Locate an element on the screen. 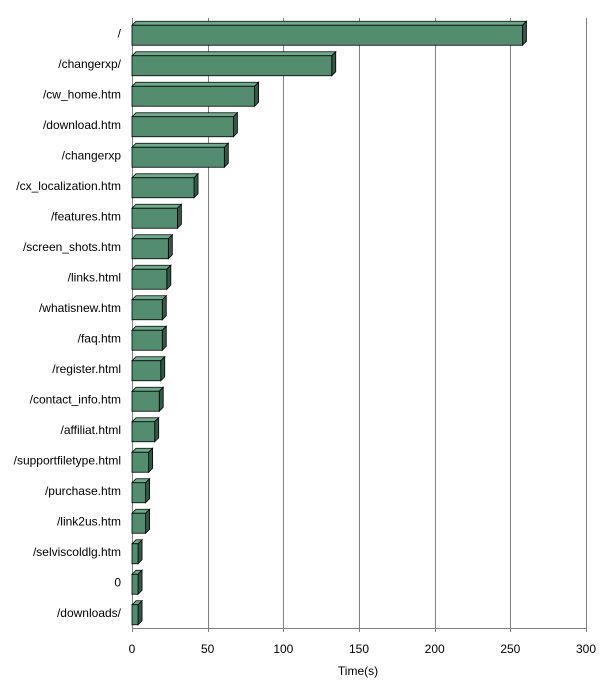  x-axis-tick-labels: 0 50 100 150 200 250 300 is located at coordinates (363, 649).